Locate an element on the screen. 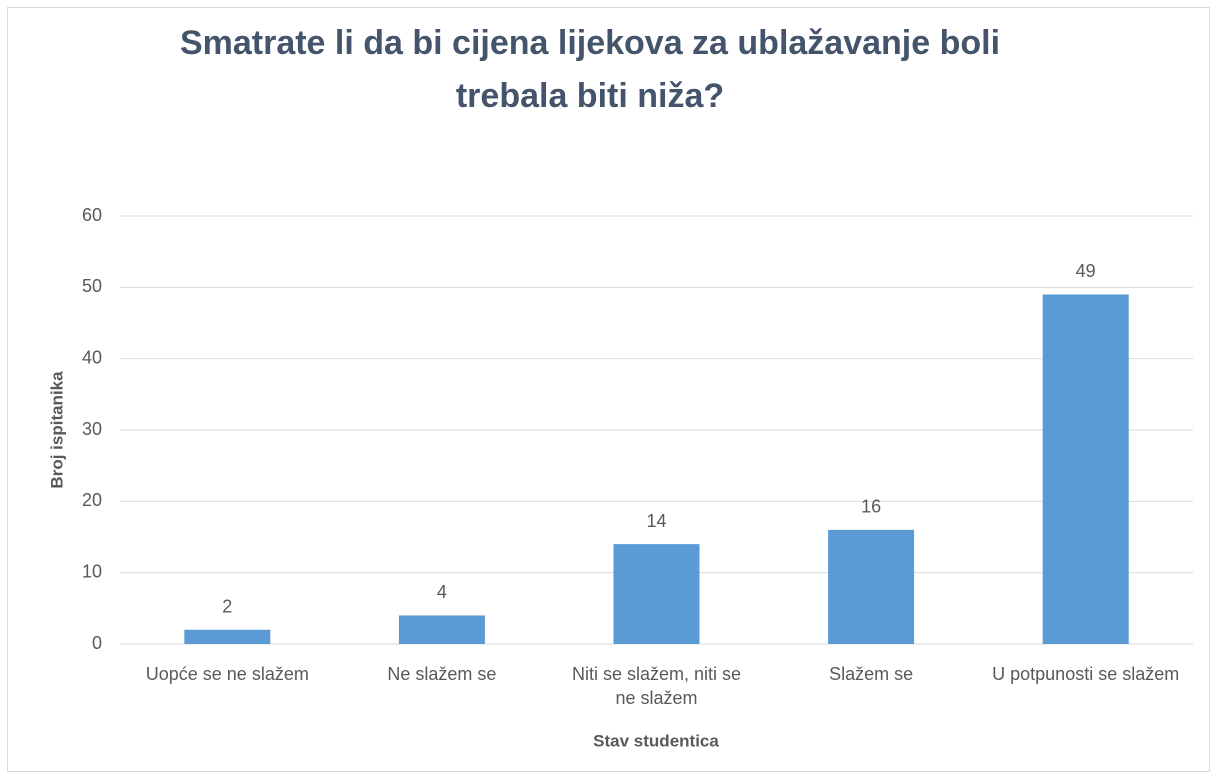  y-tick-label: 50 is located at coordinates (92, 286).